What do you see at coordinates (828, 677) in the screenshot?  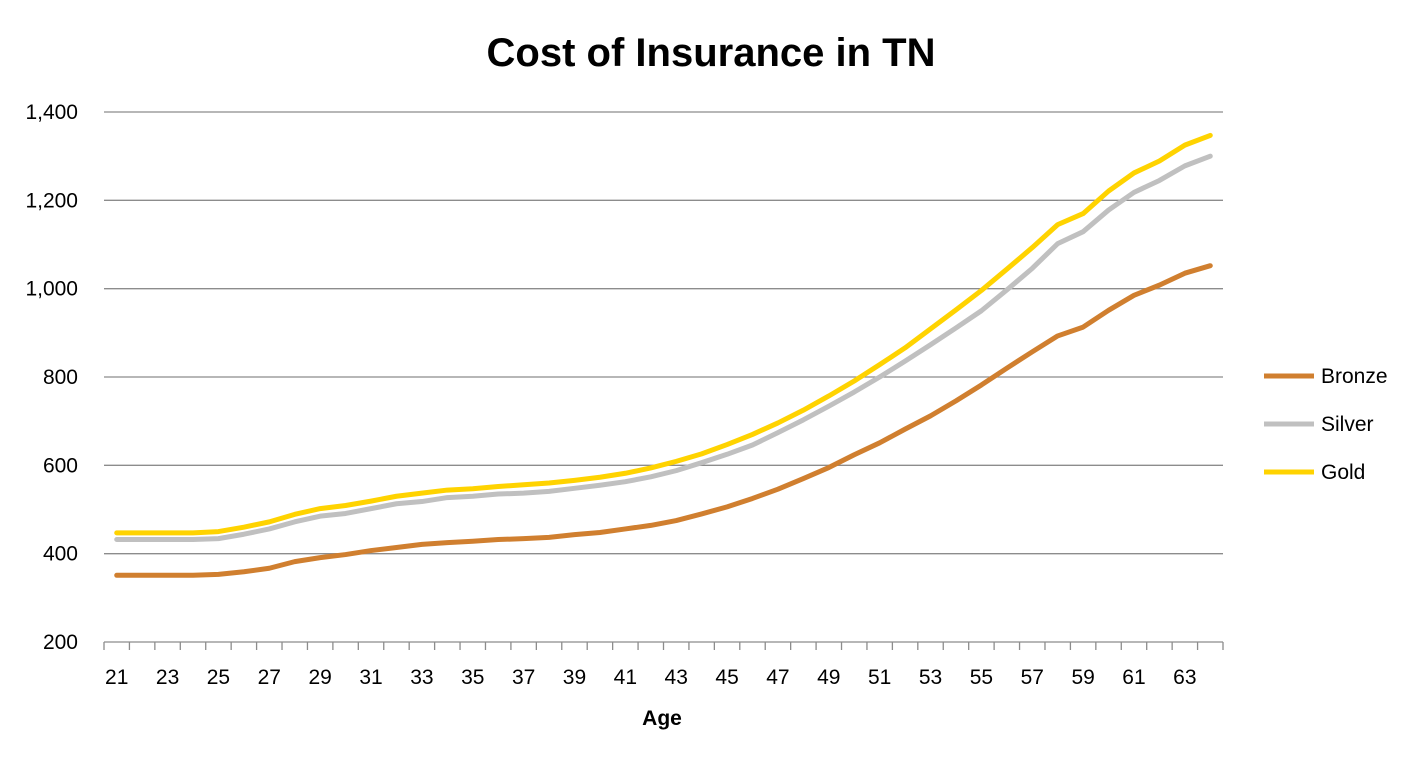 I see `x-tick-label: 49` at bounding box center [828, 677].